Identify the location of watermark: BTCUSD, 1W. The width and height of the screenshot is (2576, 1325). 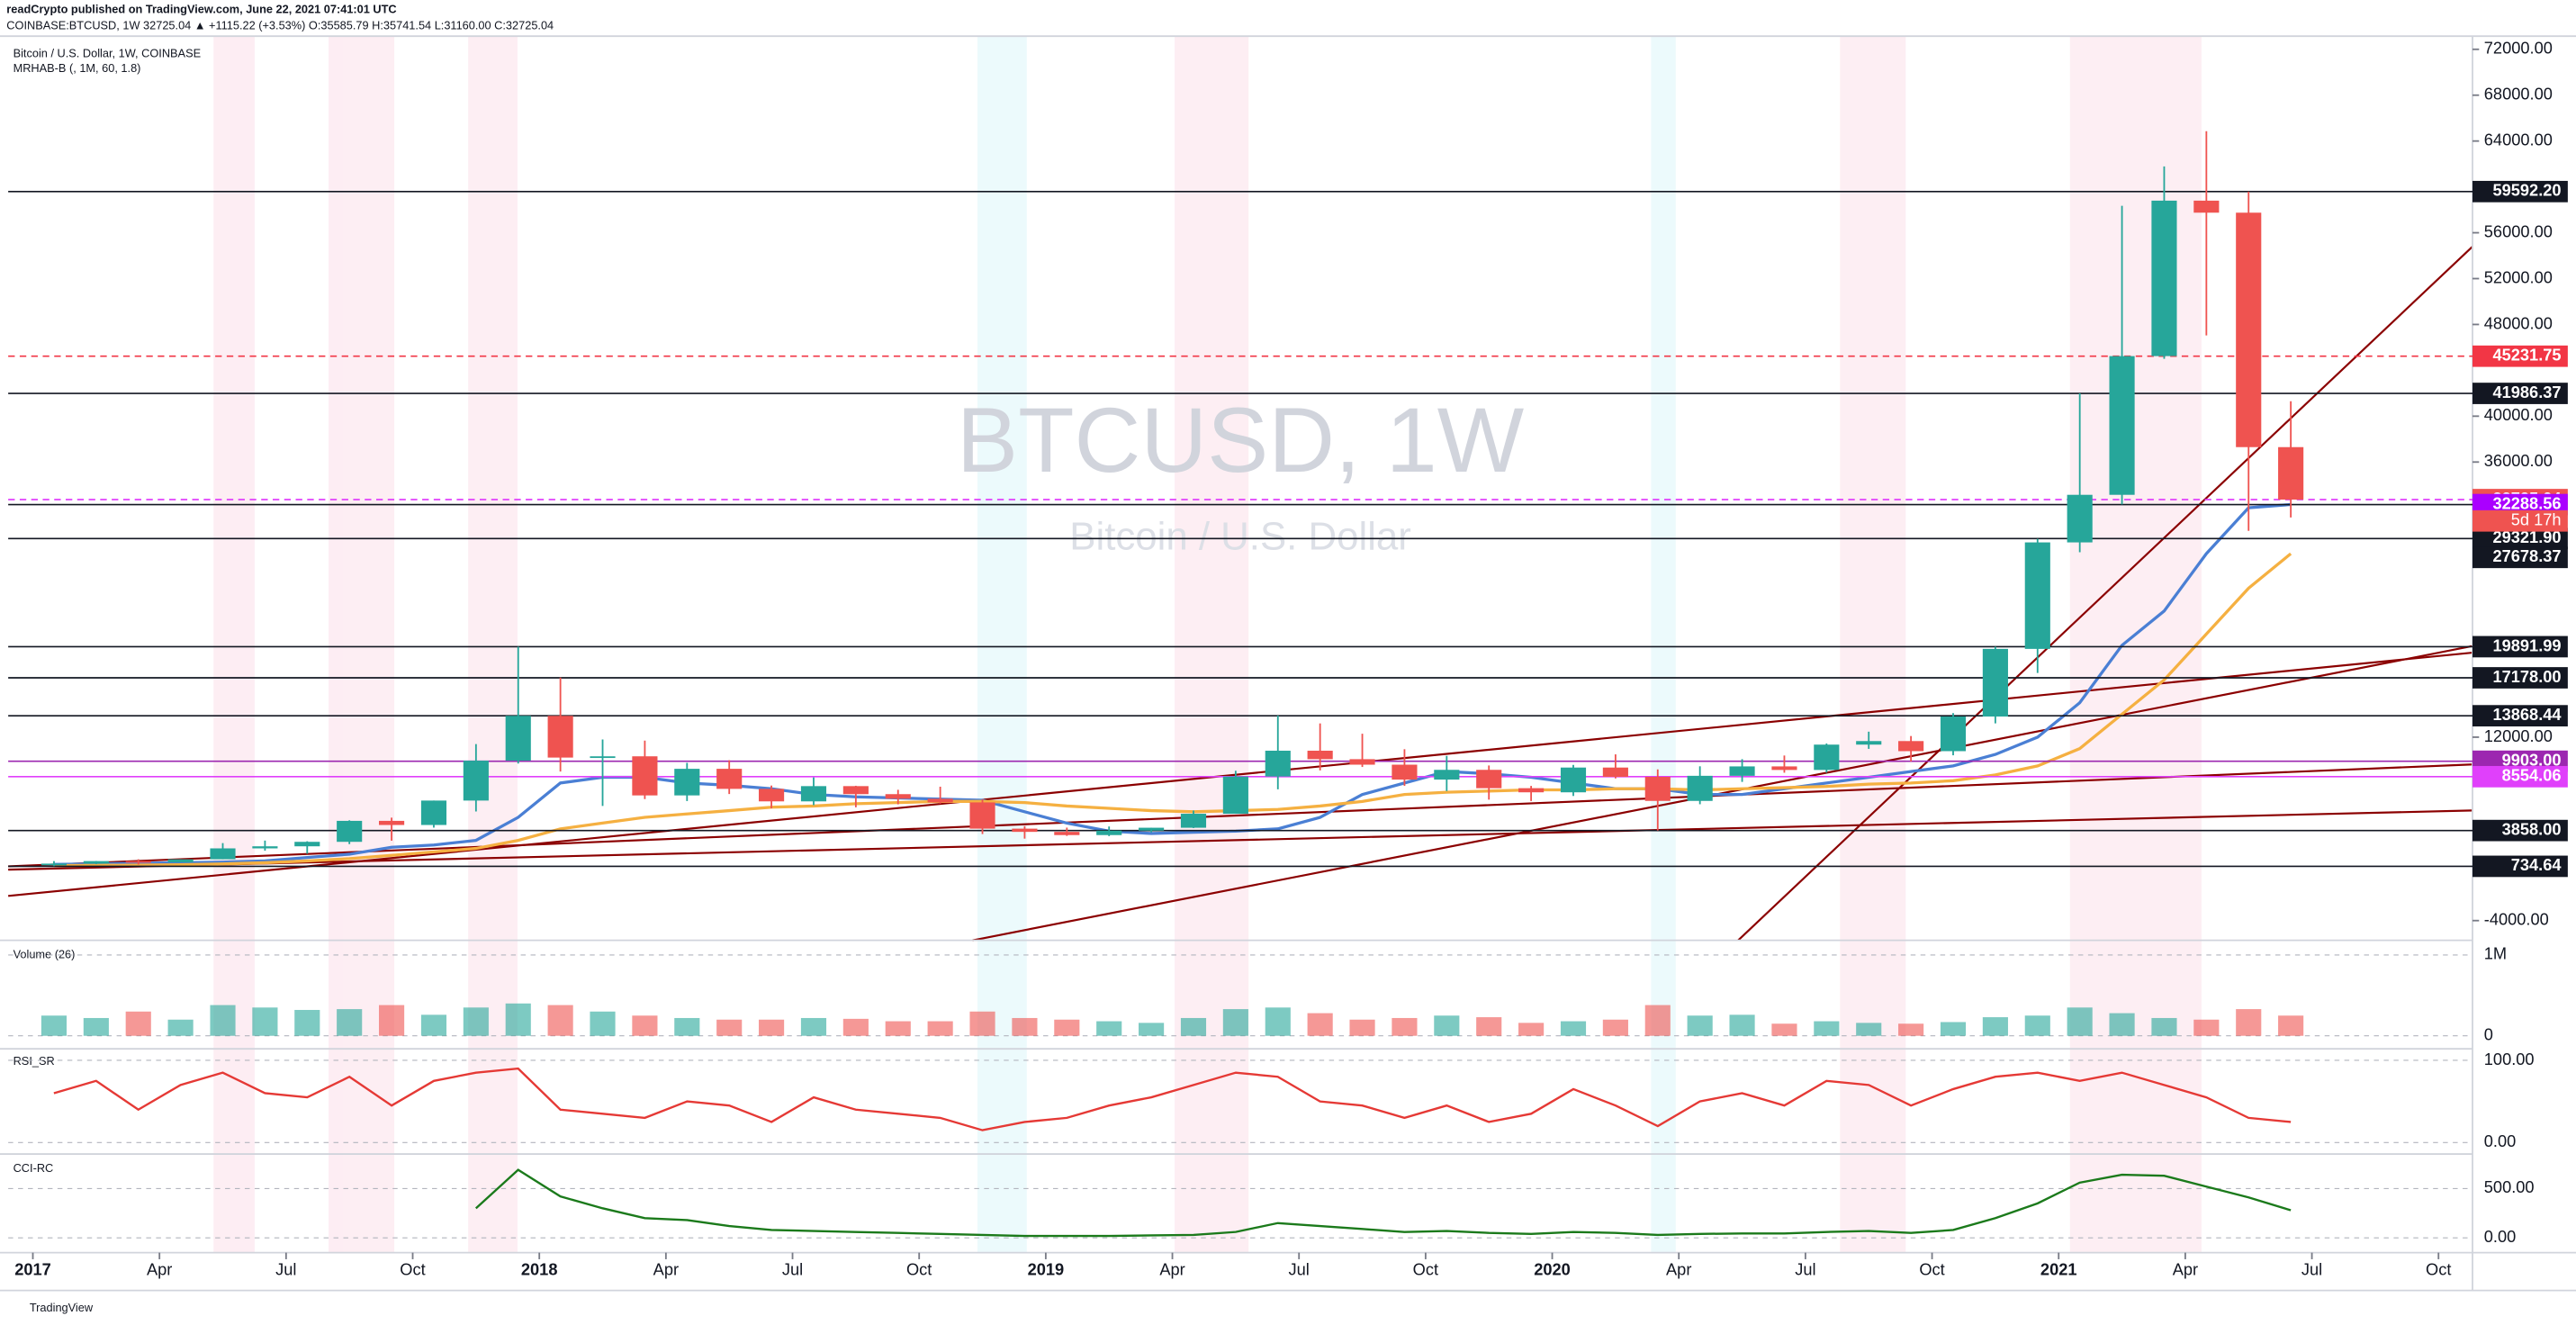
(1241, 439).